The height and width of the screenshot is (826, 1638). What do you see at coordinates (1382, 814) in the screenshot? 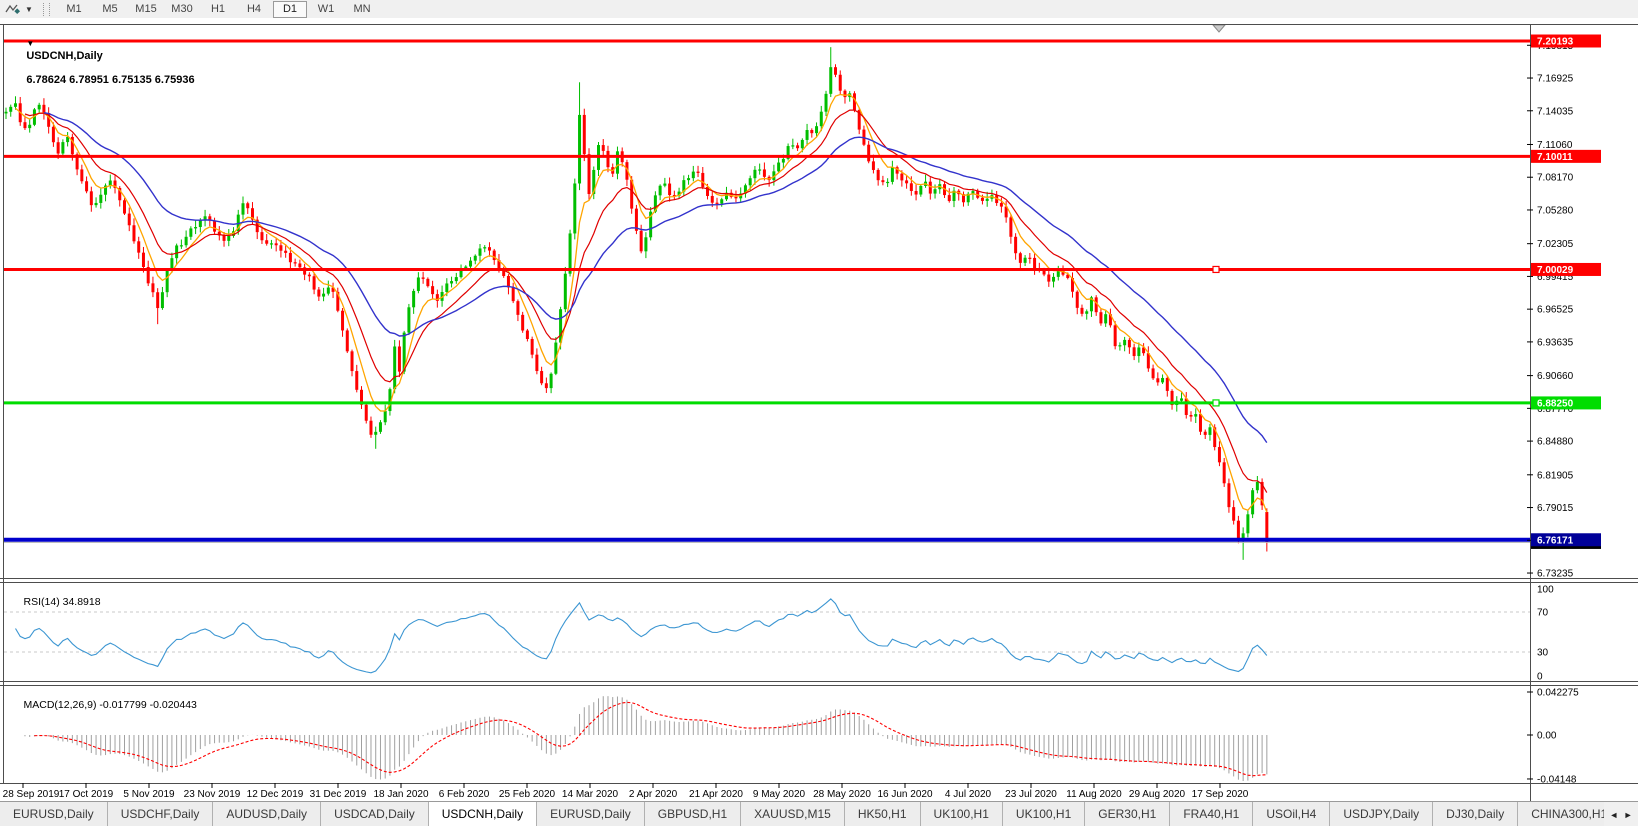
I see `chart-tab-usdjpy-daily: USDJPY,Daily` at bounding box center [1382, 814].